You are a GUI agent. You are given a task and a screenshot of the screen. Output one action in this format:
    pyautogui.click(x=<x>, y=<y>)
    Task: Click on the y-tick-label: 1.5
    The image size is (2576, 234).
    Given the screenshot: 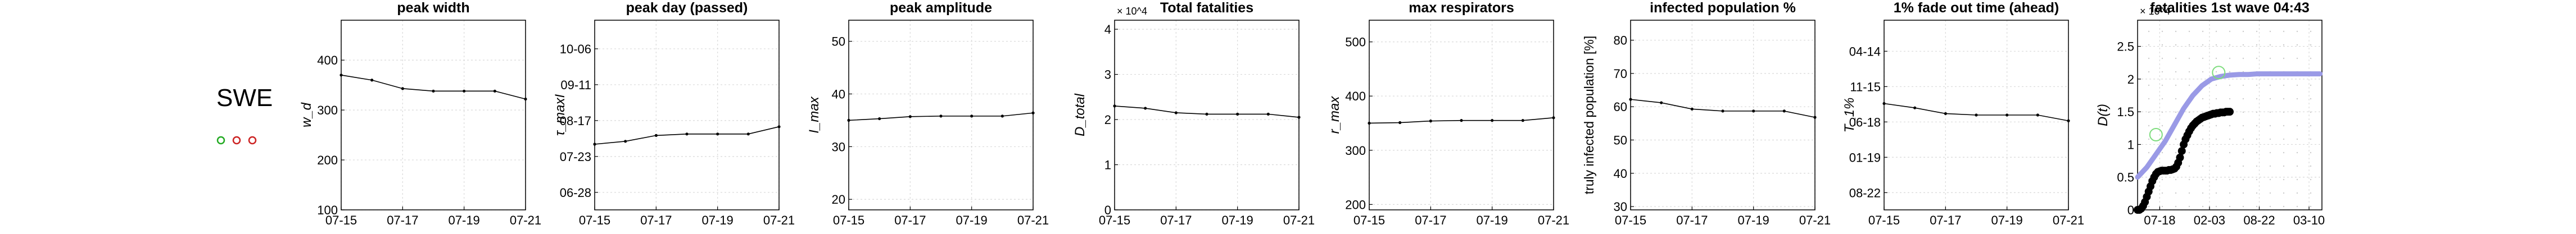 What is the action you would take?
    pyautogui.click(x=2125, y=112)
    